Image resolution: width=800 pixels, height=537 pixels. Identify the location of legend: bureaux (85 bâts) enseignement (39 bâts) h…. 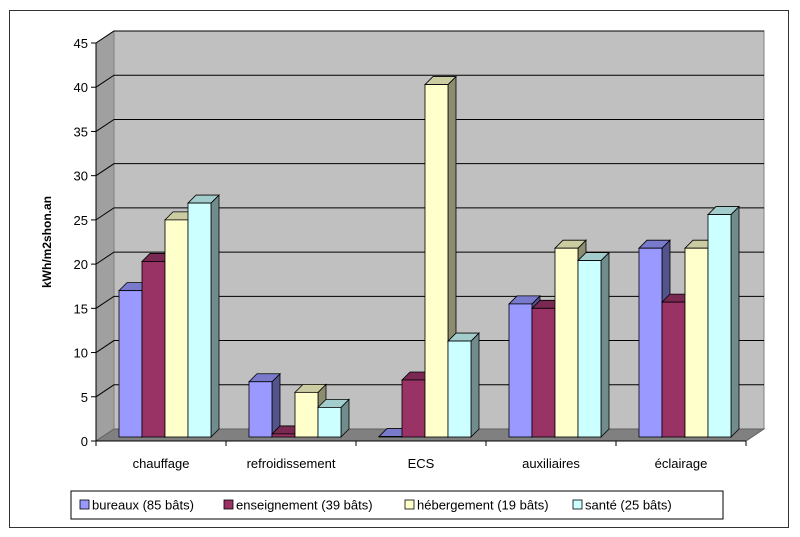
(397, 505).